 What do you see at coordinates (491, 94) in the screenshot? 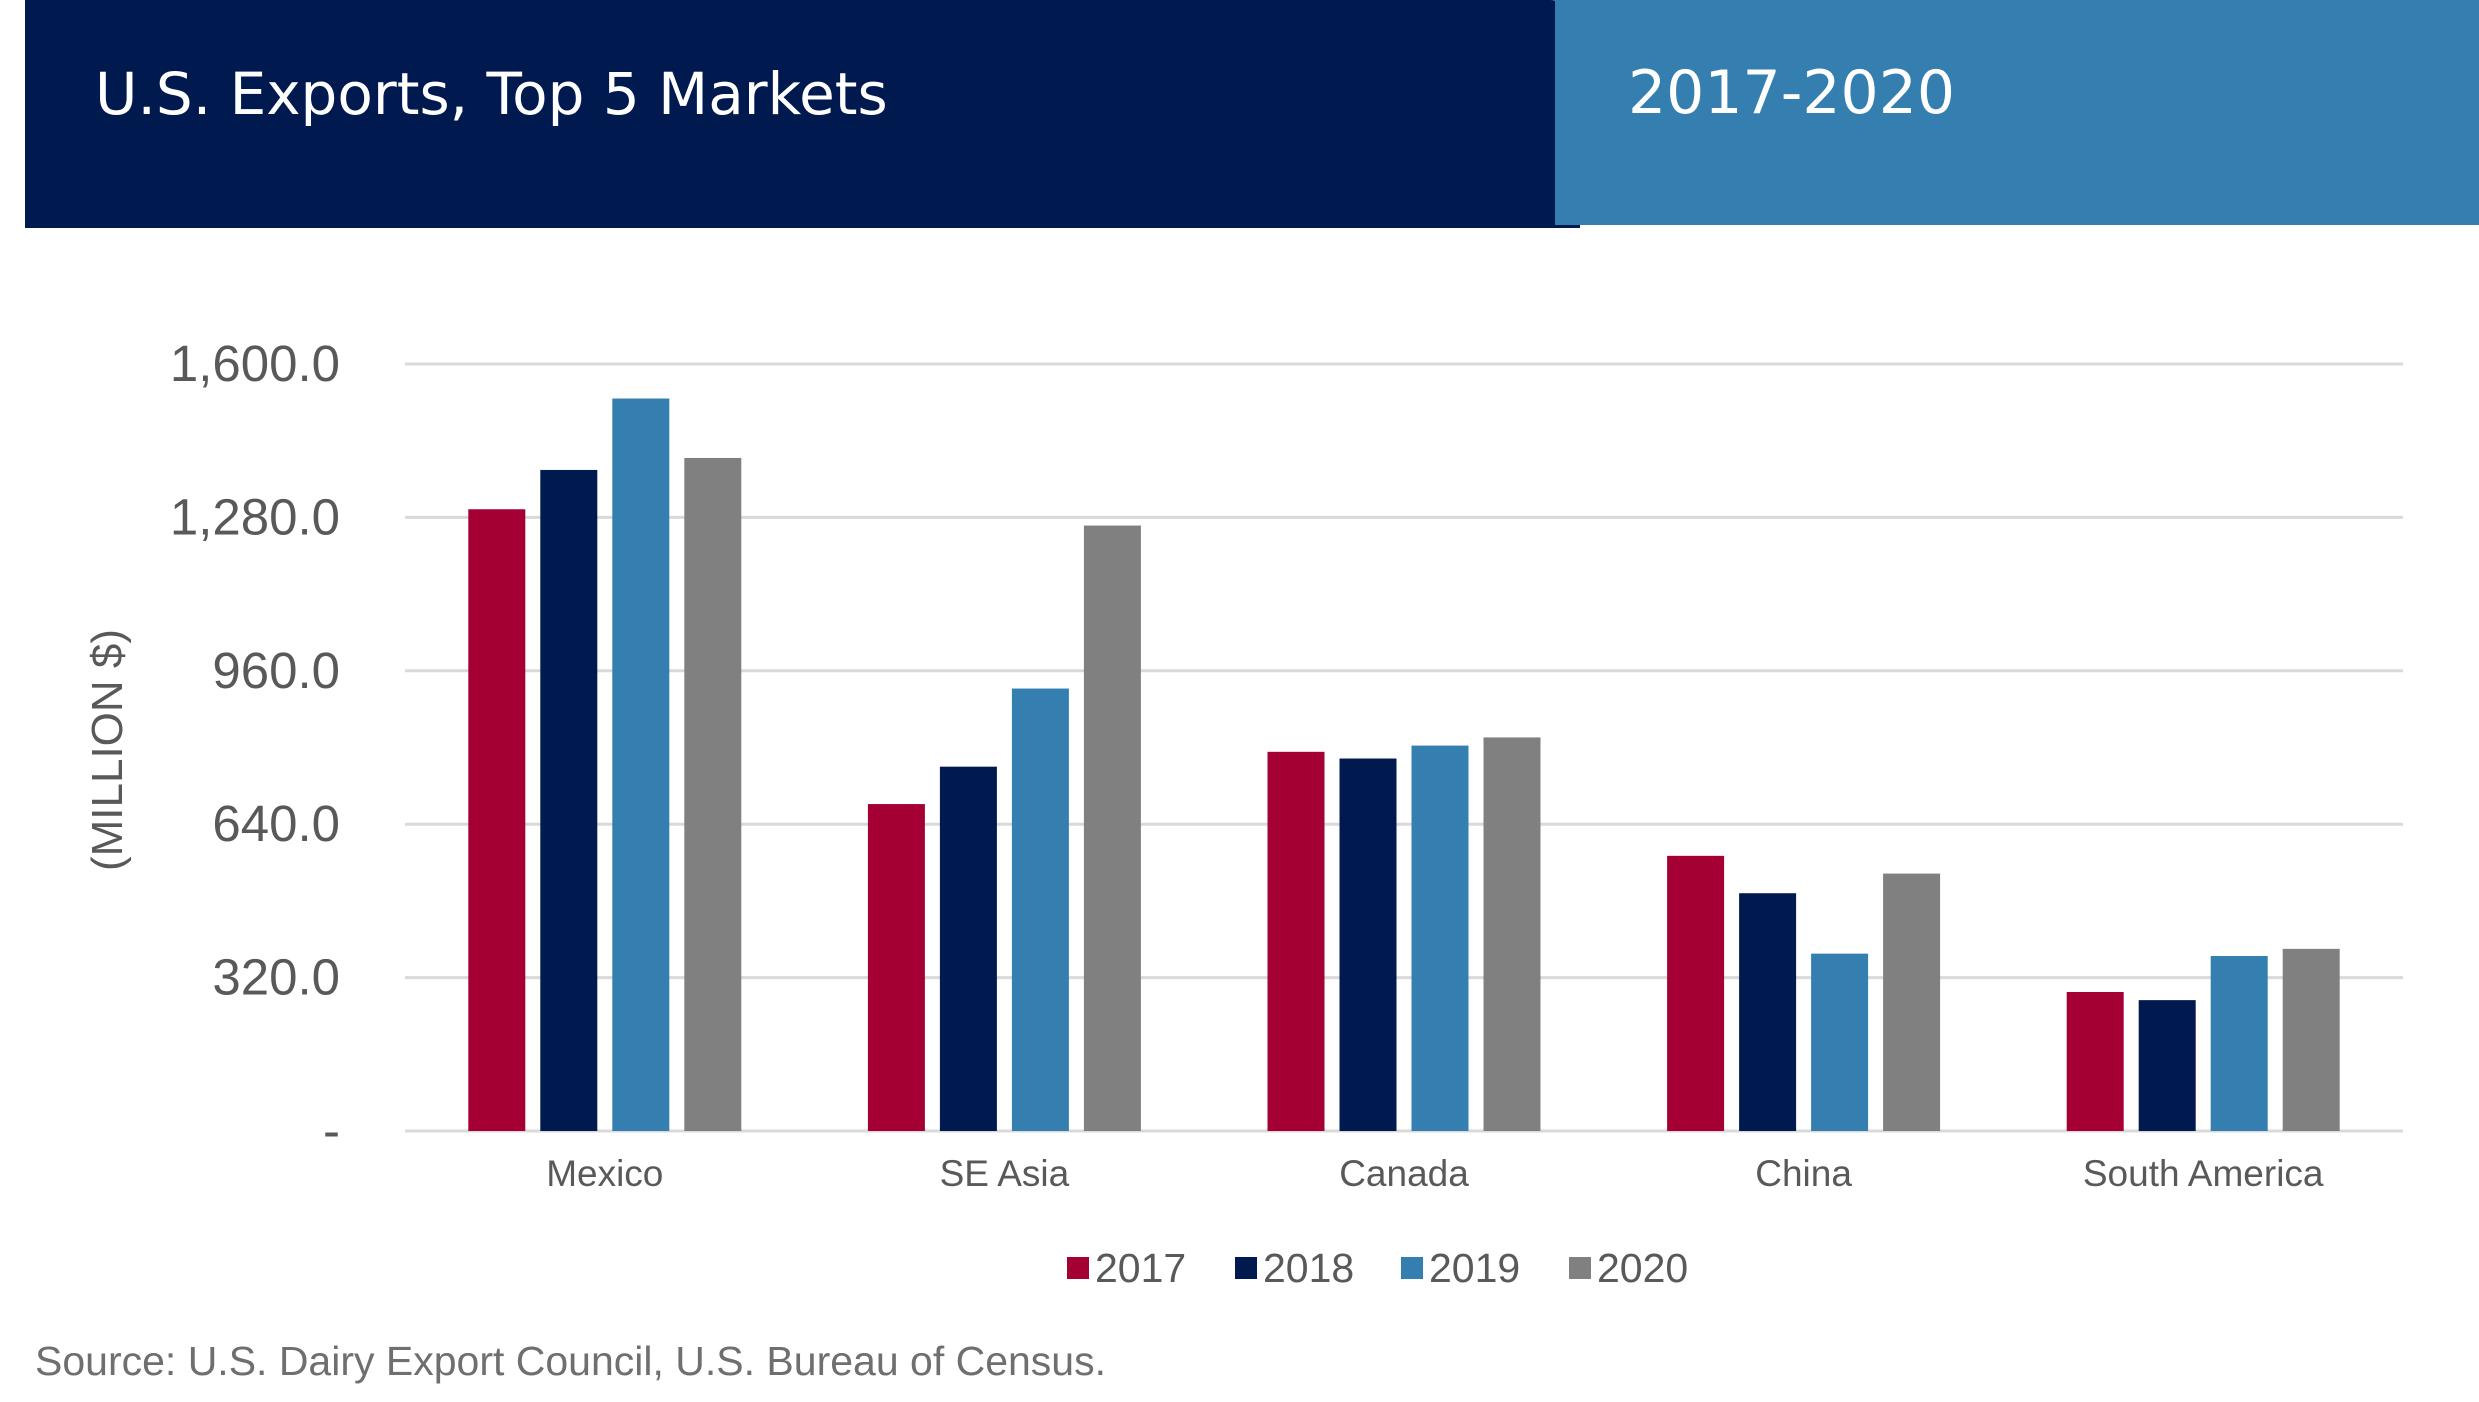
I see `chart-title: U.S. Exports, Top 5 Markets` at bounding box center [491, 94].